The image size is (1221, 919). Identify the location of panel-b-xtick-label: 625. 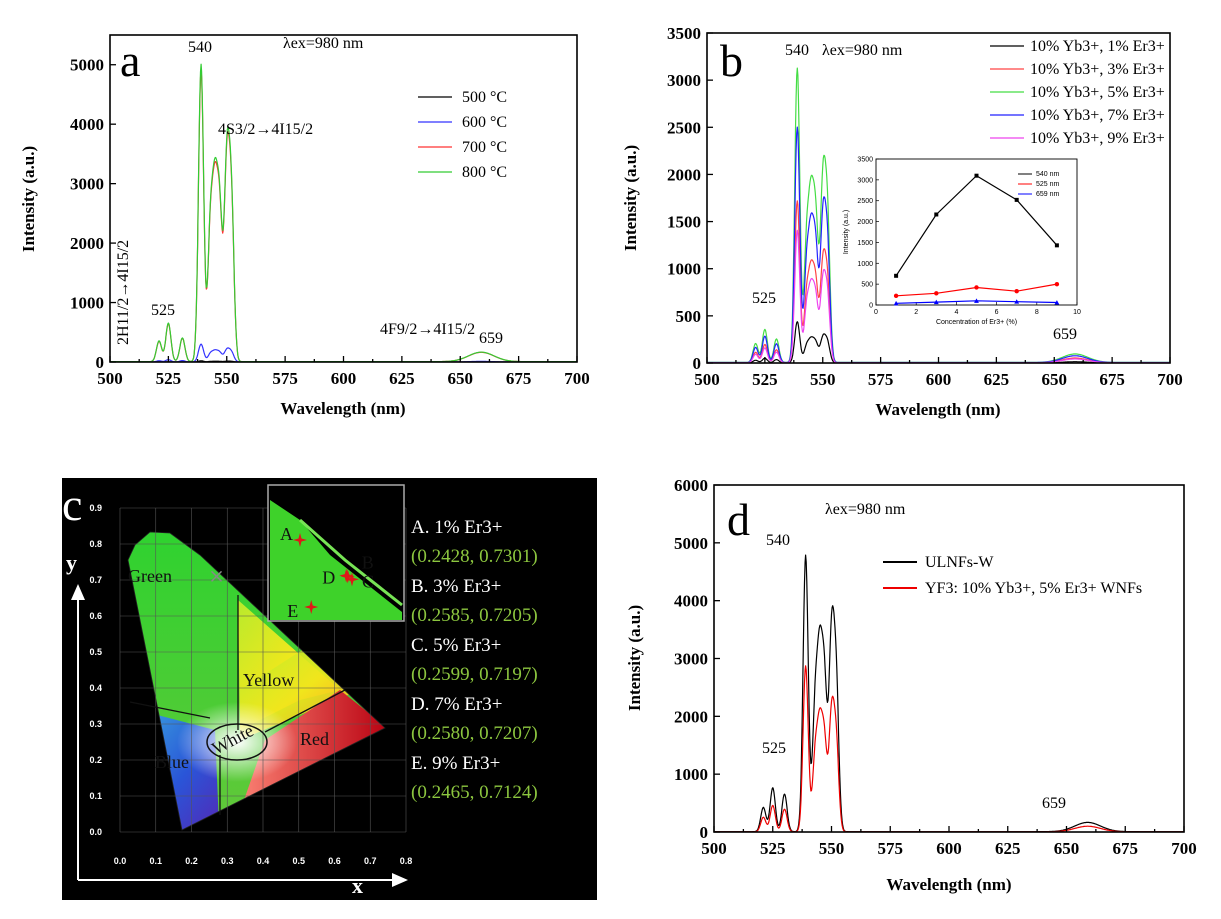
(997, 379).